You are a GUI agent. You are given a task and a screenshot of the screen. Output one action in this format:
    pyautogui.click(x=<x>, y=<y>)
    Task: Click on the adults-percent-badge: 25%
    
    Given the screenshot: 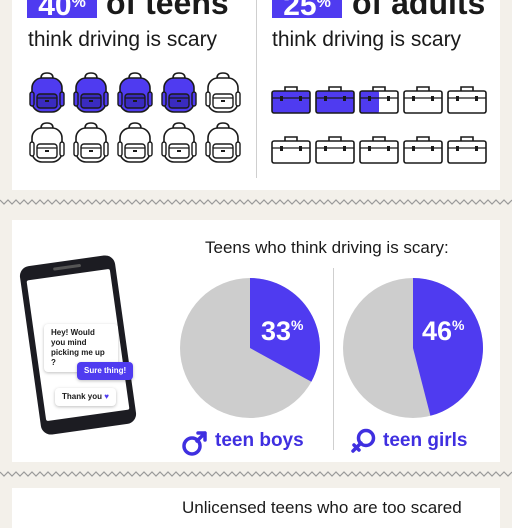 What is the action you would take?
    pyautogui.click(x=307, y=10)
    